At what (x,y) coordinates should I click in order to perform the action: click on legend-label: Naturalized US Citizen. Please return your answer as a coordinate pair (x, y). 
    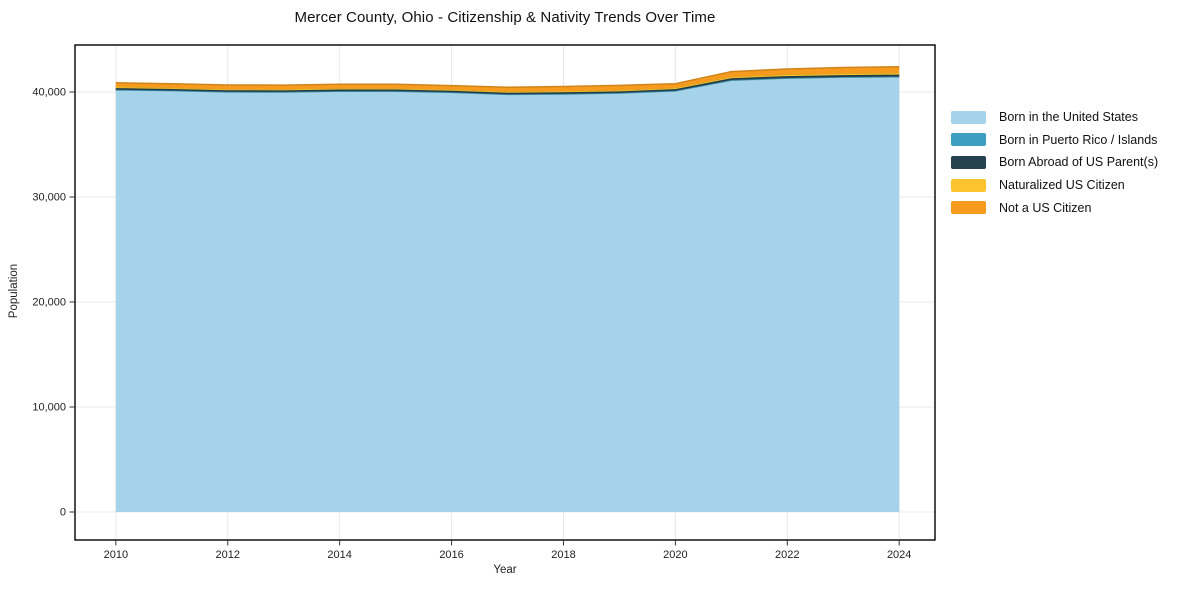
    Looking at the image, I should click on (1062, 185).